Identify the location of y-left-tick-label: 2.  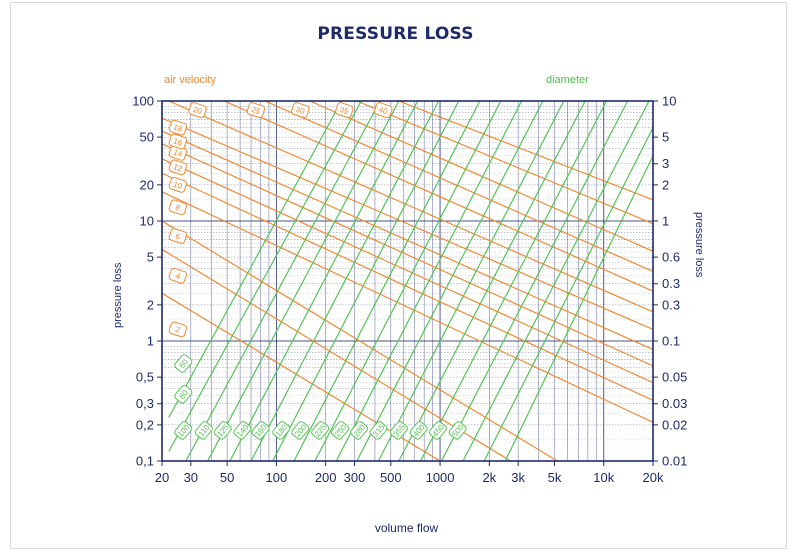
(150, 304).